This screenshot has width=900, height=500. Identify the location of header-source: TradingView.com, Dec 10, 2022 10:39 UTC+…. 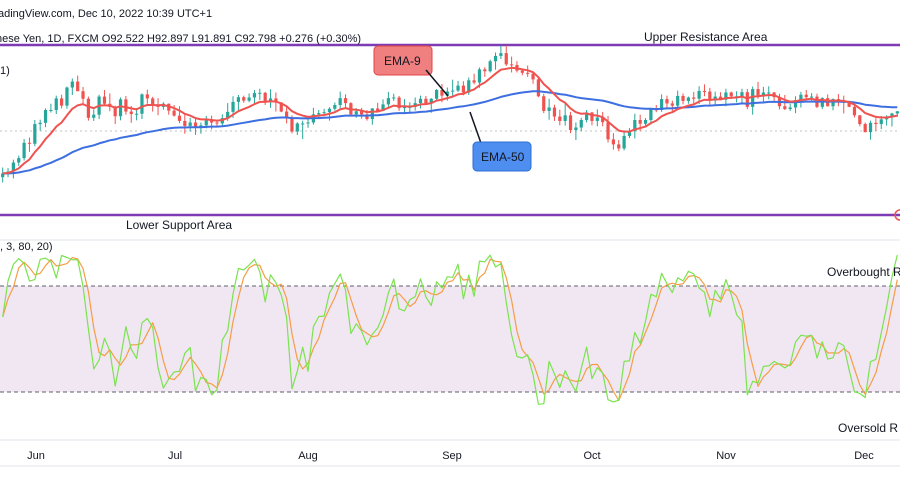
(106, 14).